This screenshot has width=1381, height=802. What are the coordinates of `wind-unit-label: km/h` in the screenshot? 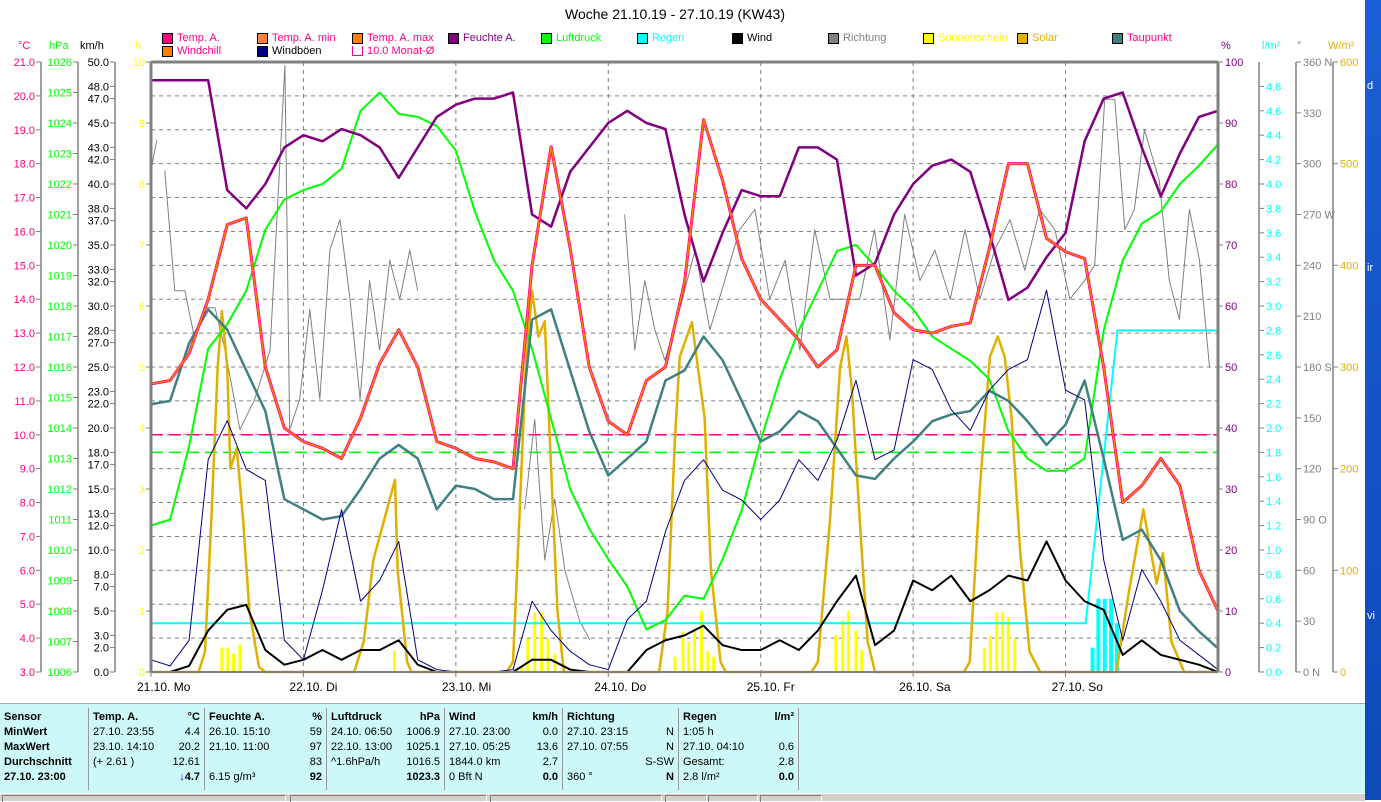 It's located at (92, 46).